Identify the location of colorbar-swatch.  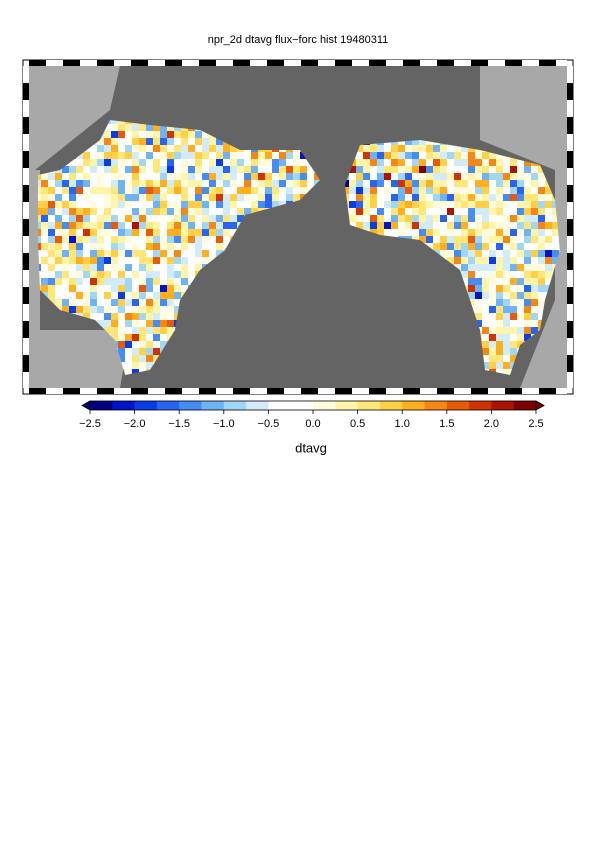
(235, 405).